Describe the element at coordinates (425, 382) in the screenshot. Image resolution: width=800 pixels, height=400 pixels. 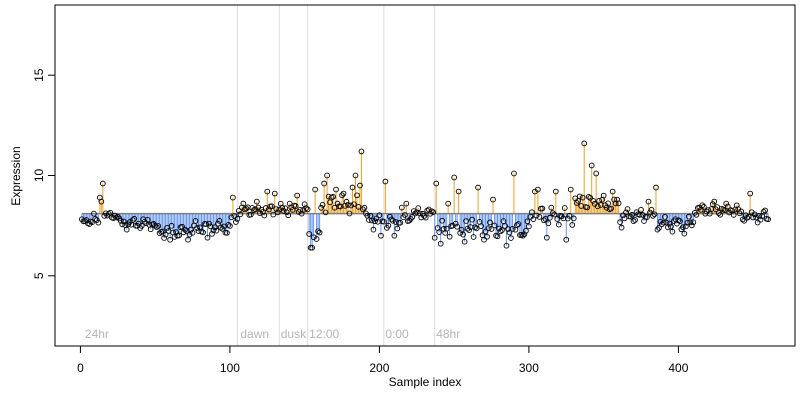
I see `x-axis-label: Sample index` at that location.